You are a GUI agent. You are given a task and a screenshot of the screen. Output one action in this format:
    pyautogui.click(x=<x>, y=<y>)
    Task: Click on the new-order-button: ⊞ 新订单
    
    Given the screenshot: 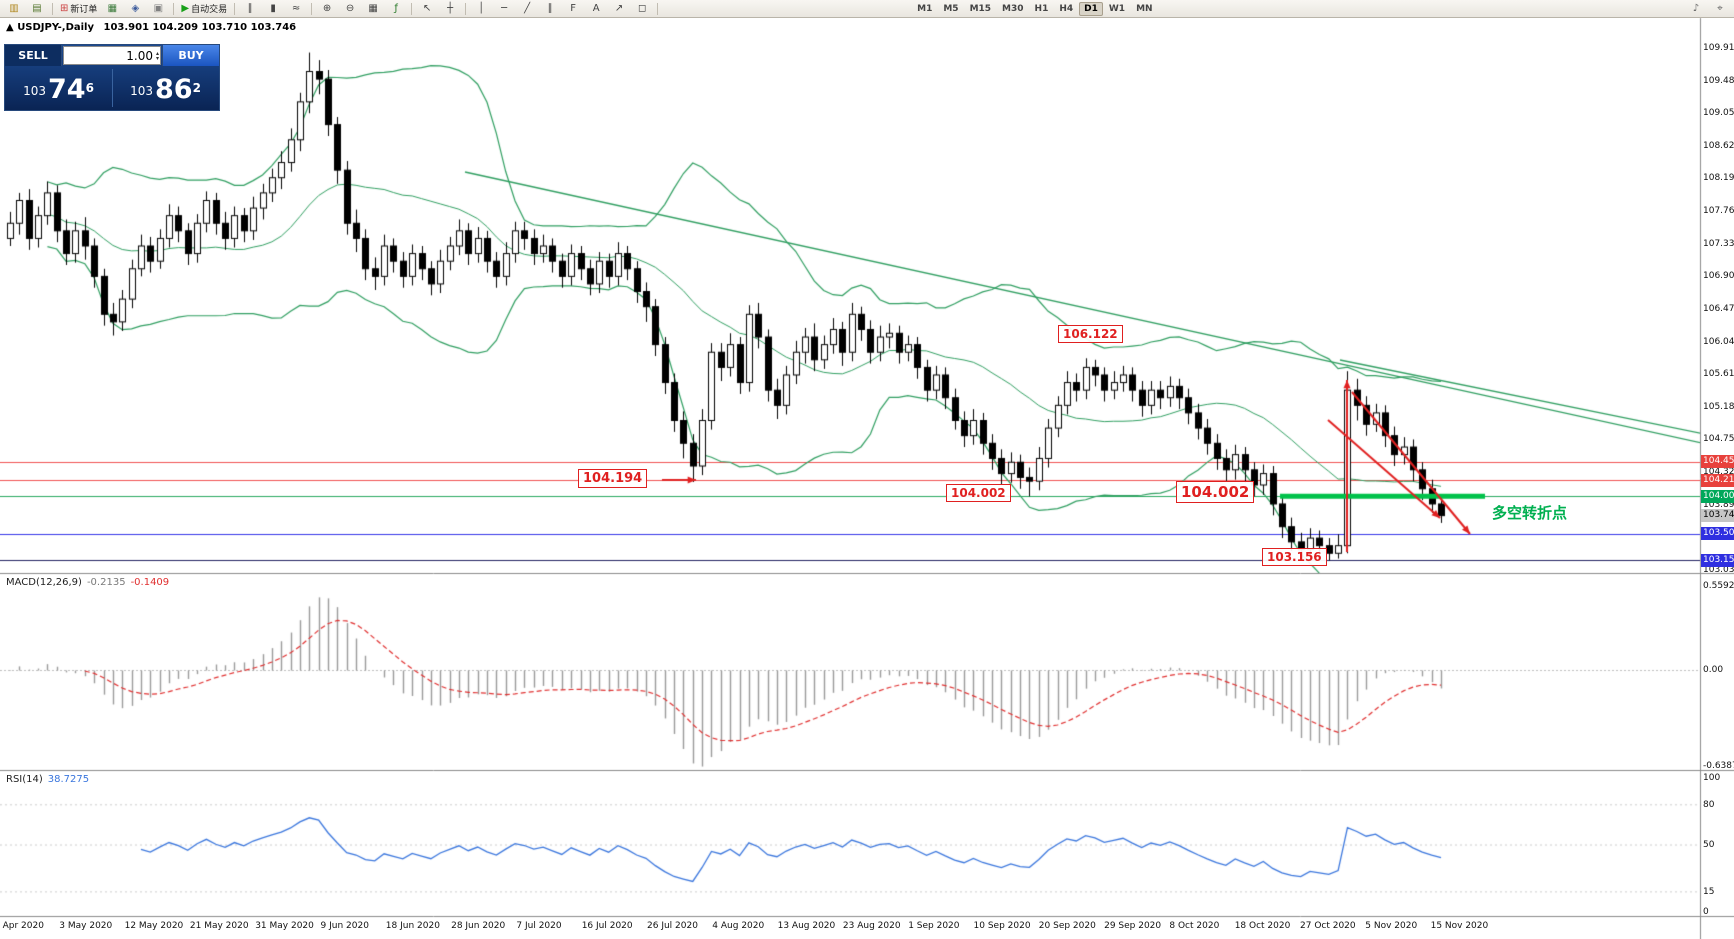 What is the action you would take?
    pyautogui.click(x=78, y=9)
    